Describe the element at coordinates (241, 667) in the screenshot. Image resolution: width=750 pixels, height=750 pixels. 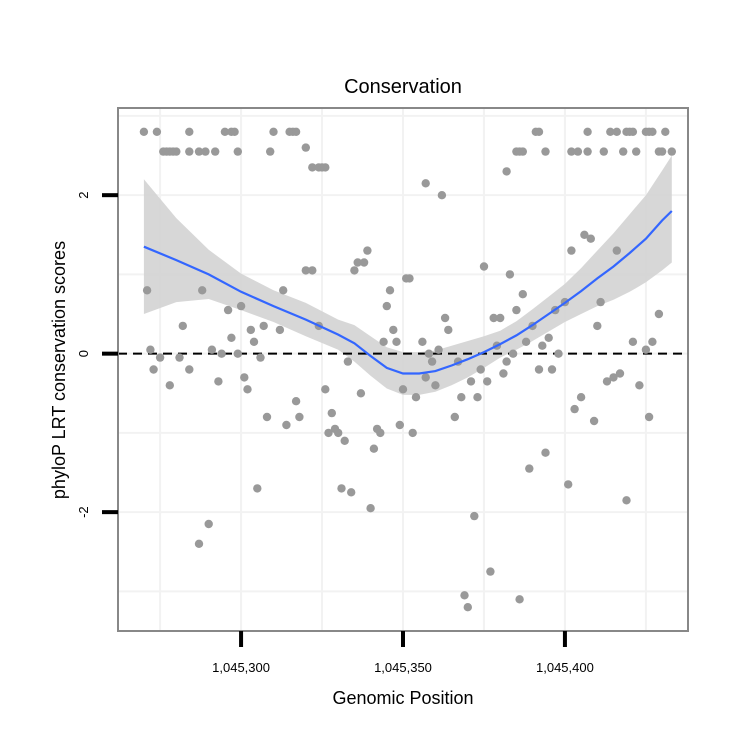
I see `x-tick-label: 1,045,300` at that location.